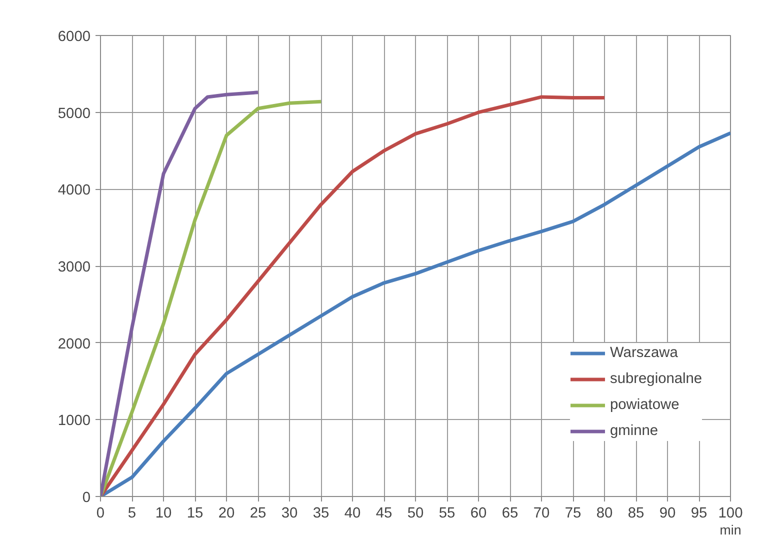 This screenshot has height=550, width=784. I want to click on legend-label: Warszawa, so click(644, 353).